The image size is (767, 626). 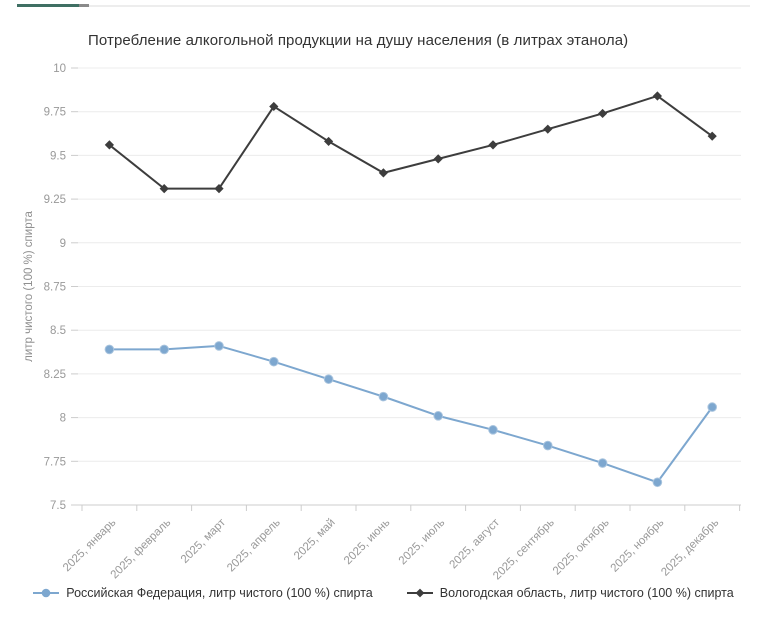 I want to click on legend-diamond-marker-icon, so click(x=419, y=593).